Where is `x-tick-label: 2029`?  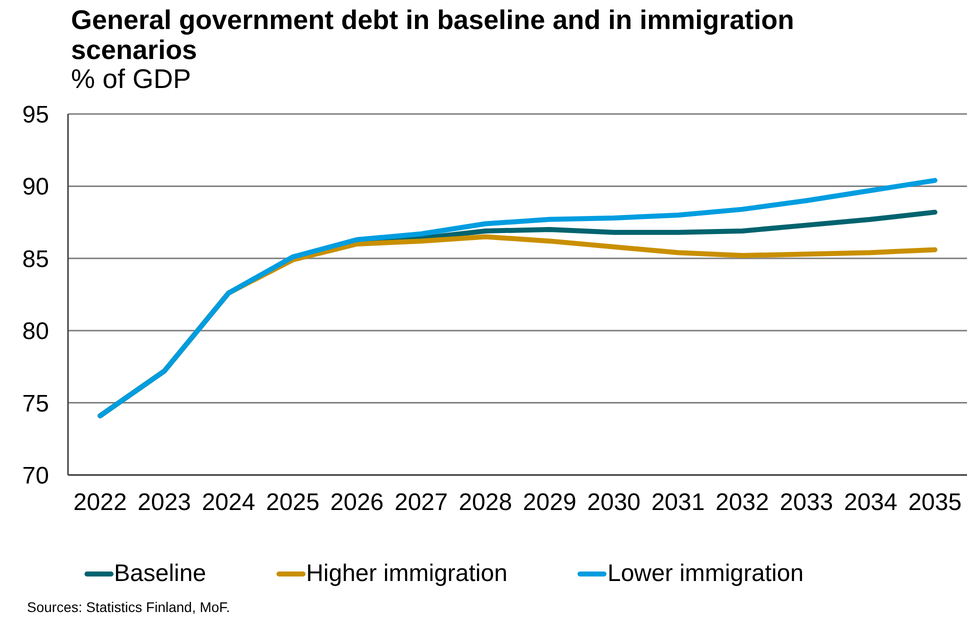 x-tick-label: 2029 is located at coordinates (549, 502).